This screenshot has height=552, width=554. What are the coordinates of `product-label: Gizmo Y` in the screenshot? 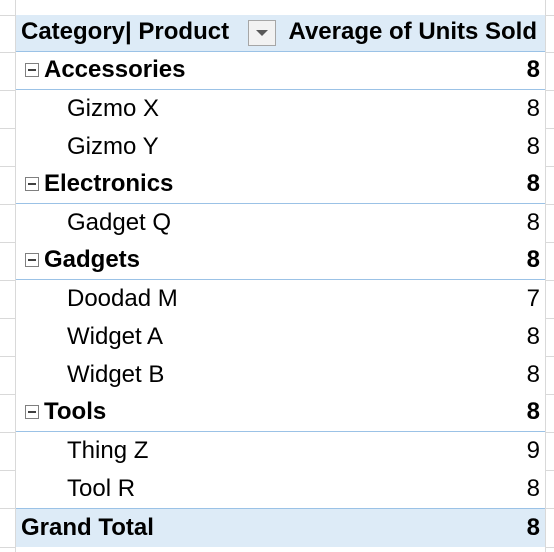 It's located at (113, 146).